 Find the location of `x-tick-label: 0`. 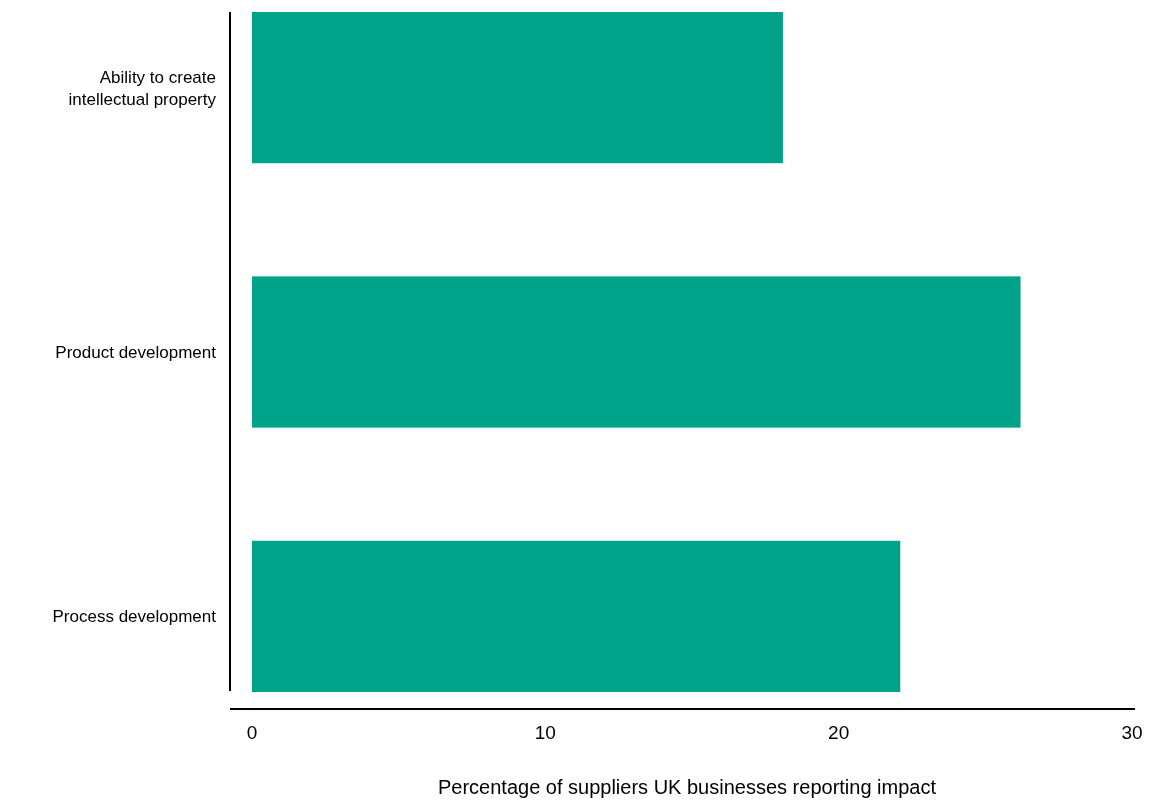

x-tick-label: 0 is located at coordinates (252, 732).